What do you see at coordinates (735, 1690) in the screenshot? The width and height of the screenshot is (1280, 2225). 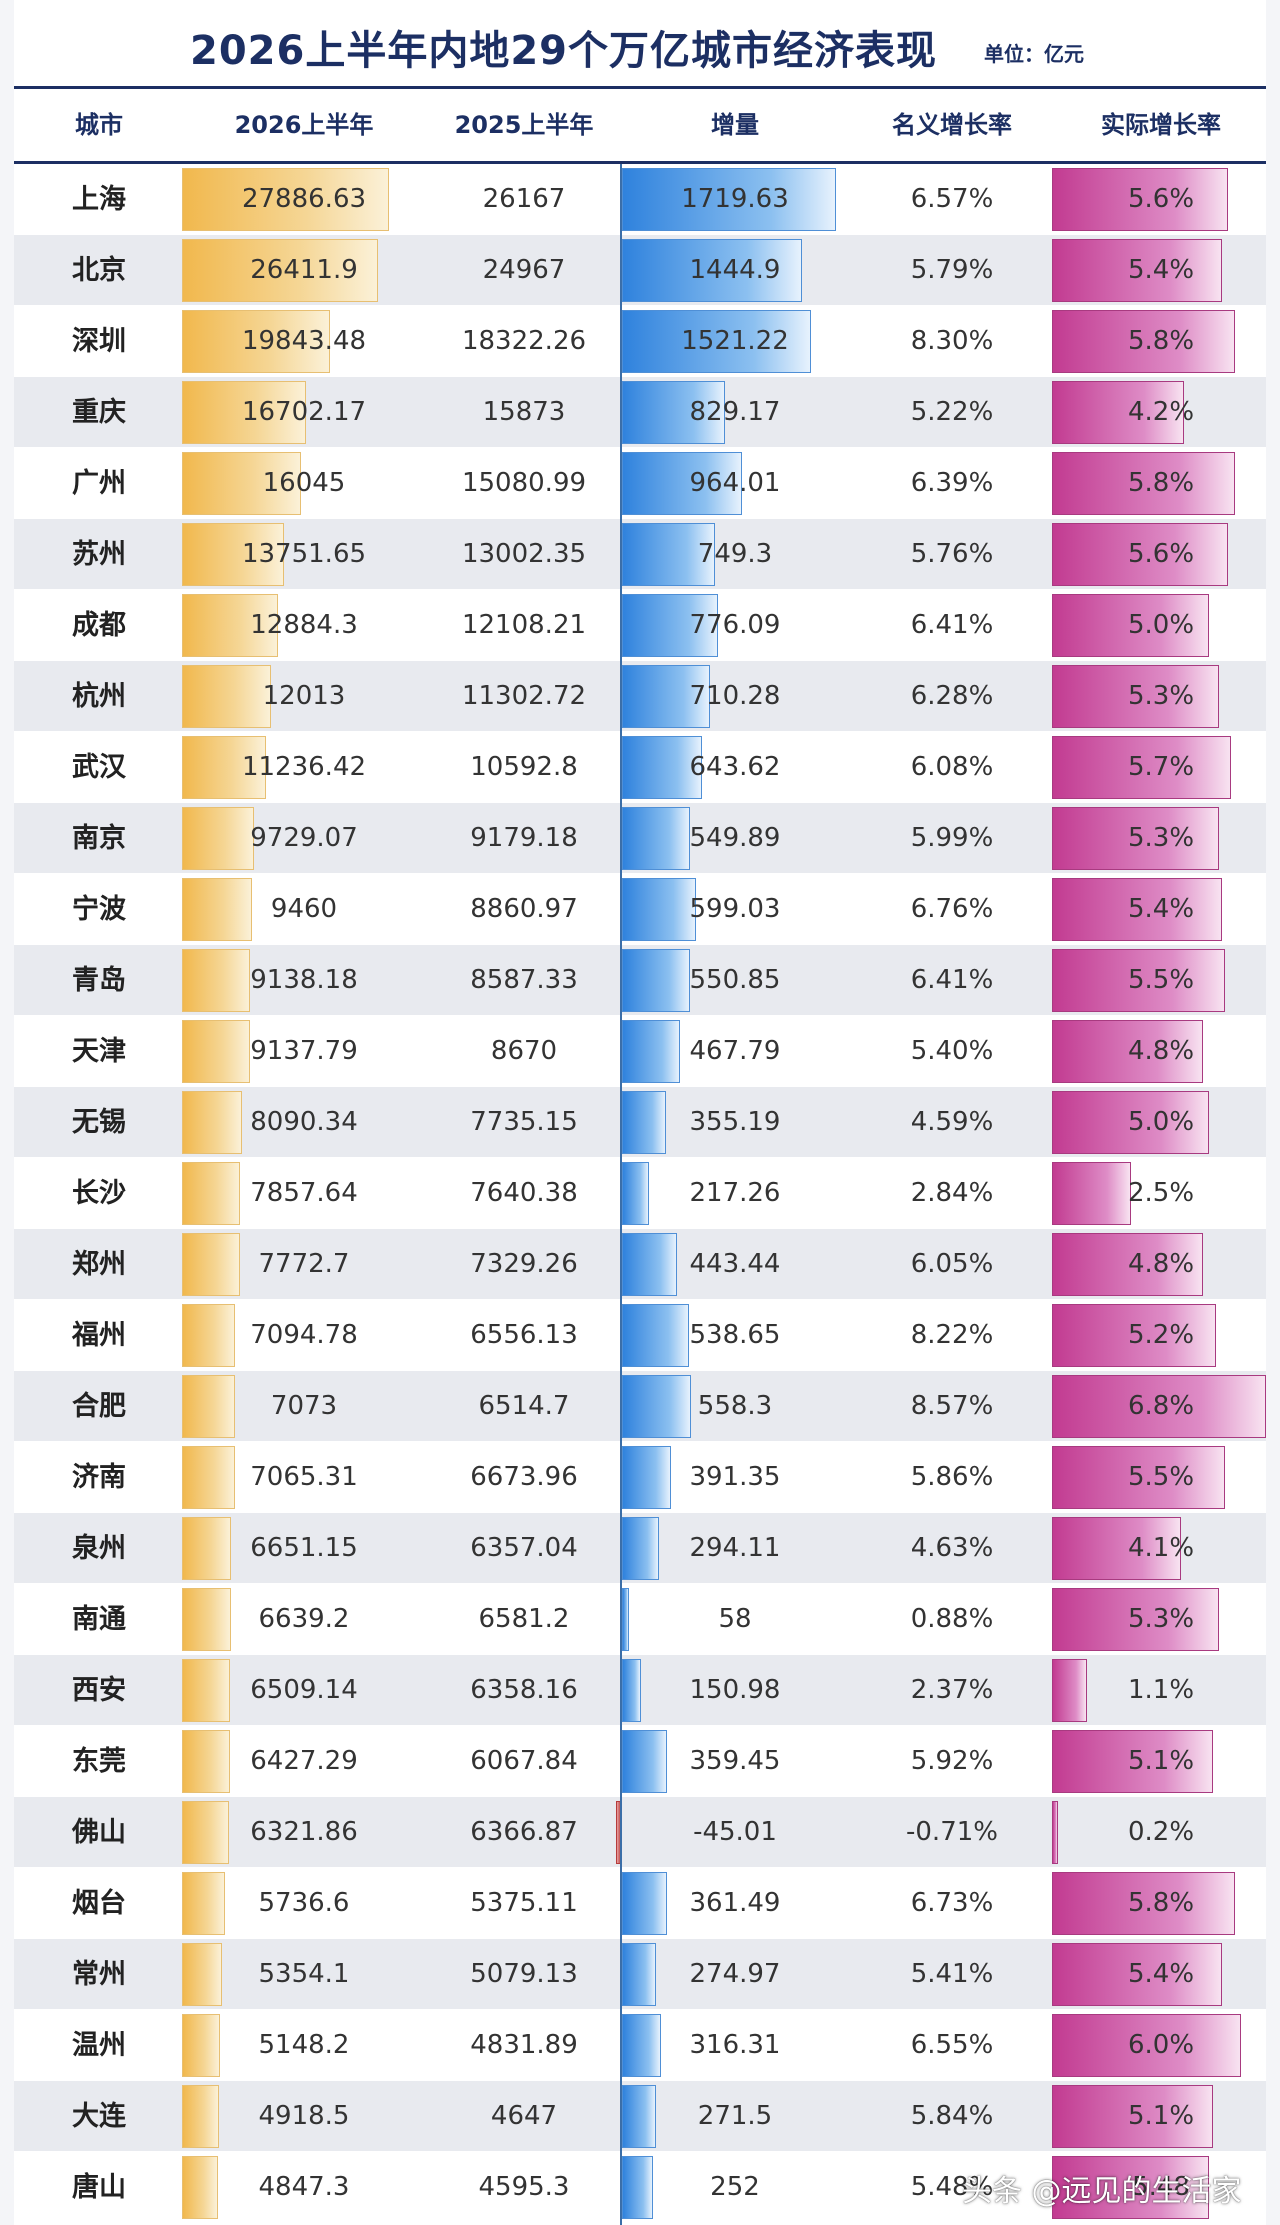 I see `increment-cell: 150.98` at bounding box center [735, 1690].